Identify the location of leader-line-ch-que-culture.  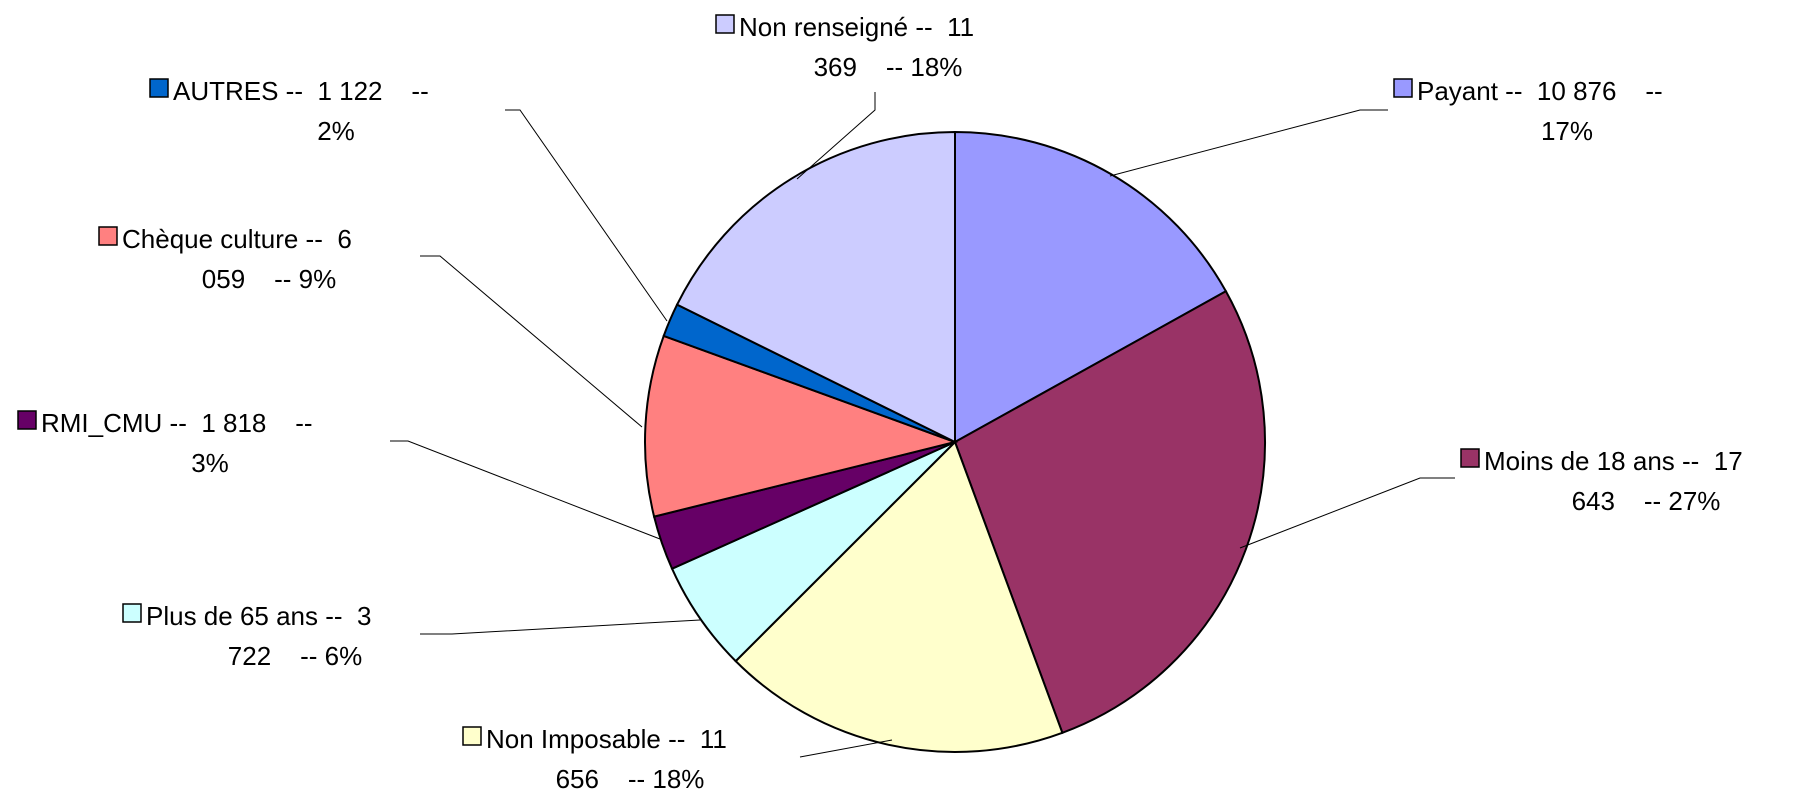
(531, 341).